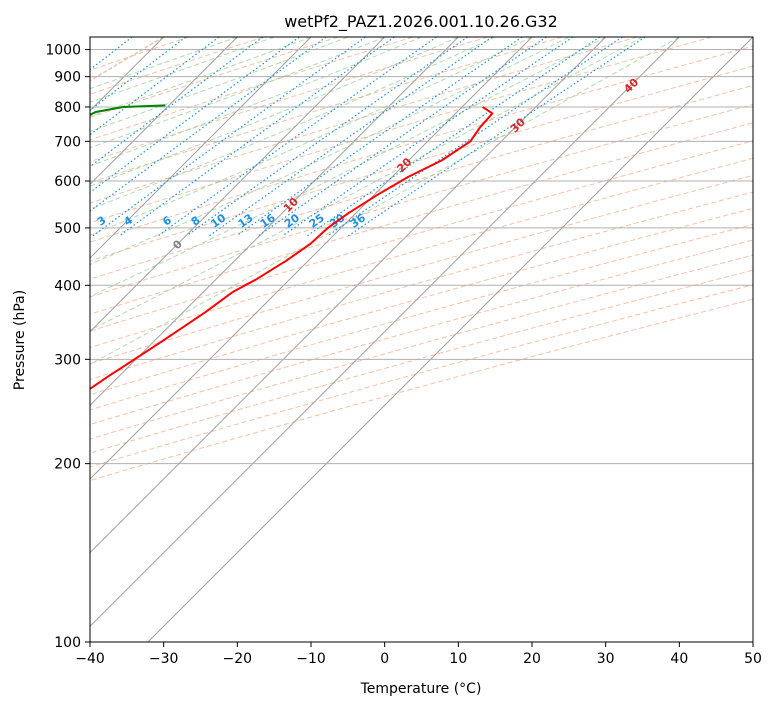 The height and width of the screenshot is (708, 775). I want to click on y-tick-label: 900, so click(67, 78).